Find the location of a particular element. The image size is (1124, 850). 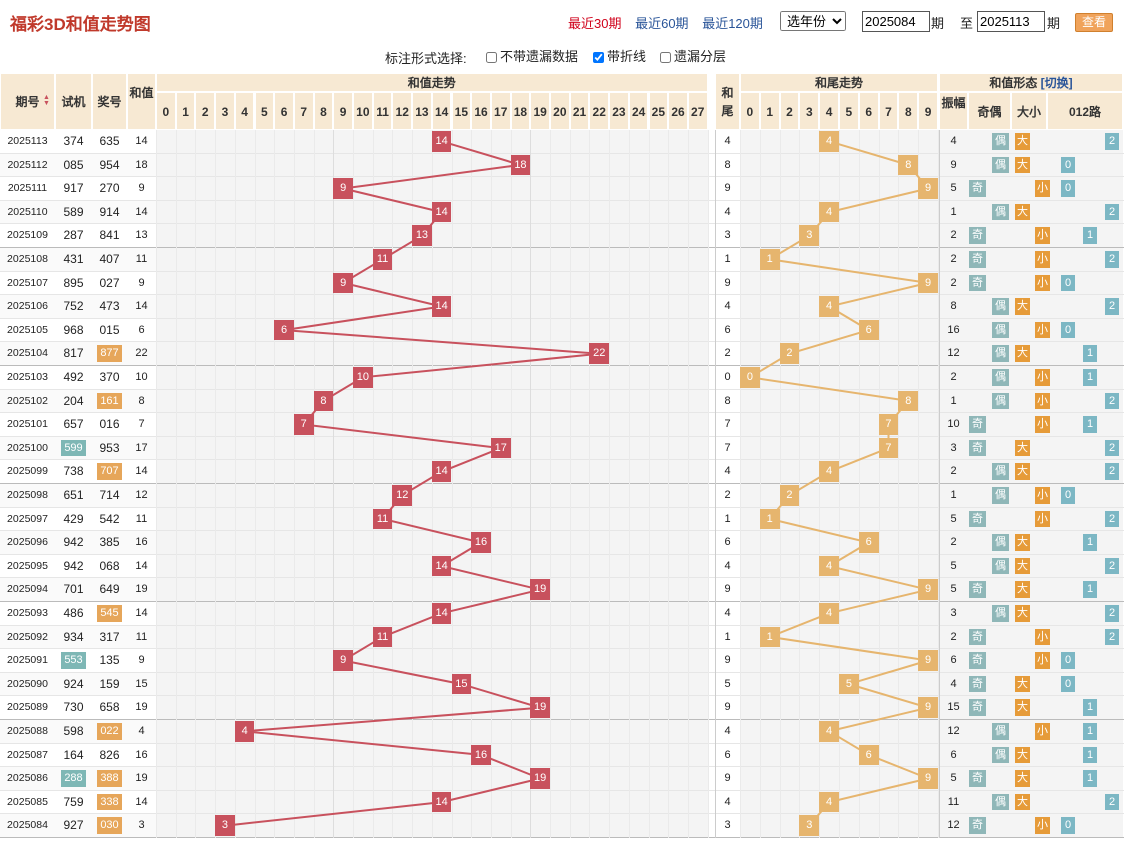

row-prize: 635 is located at coordinates (109, 141).